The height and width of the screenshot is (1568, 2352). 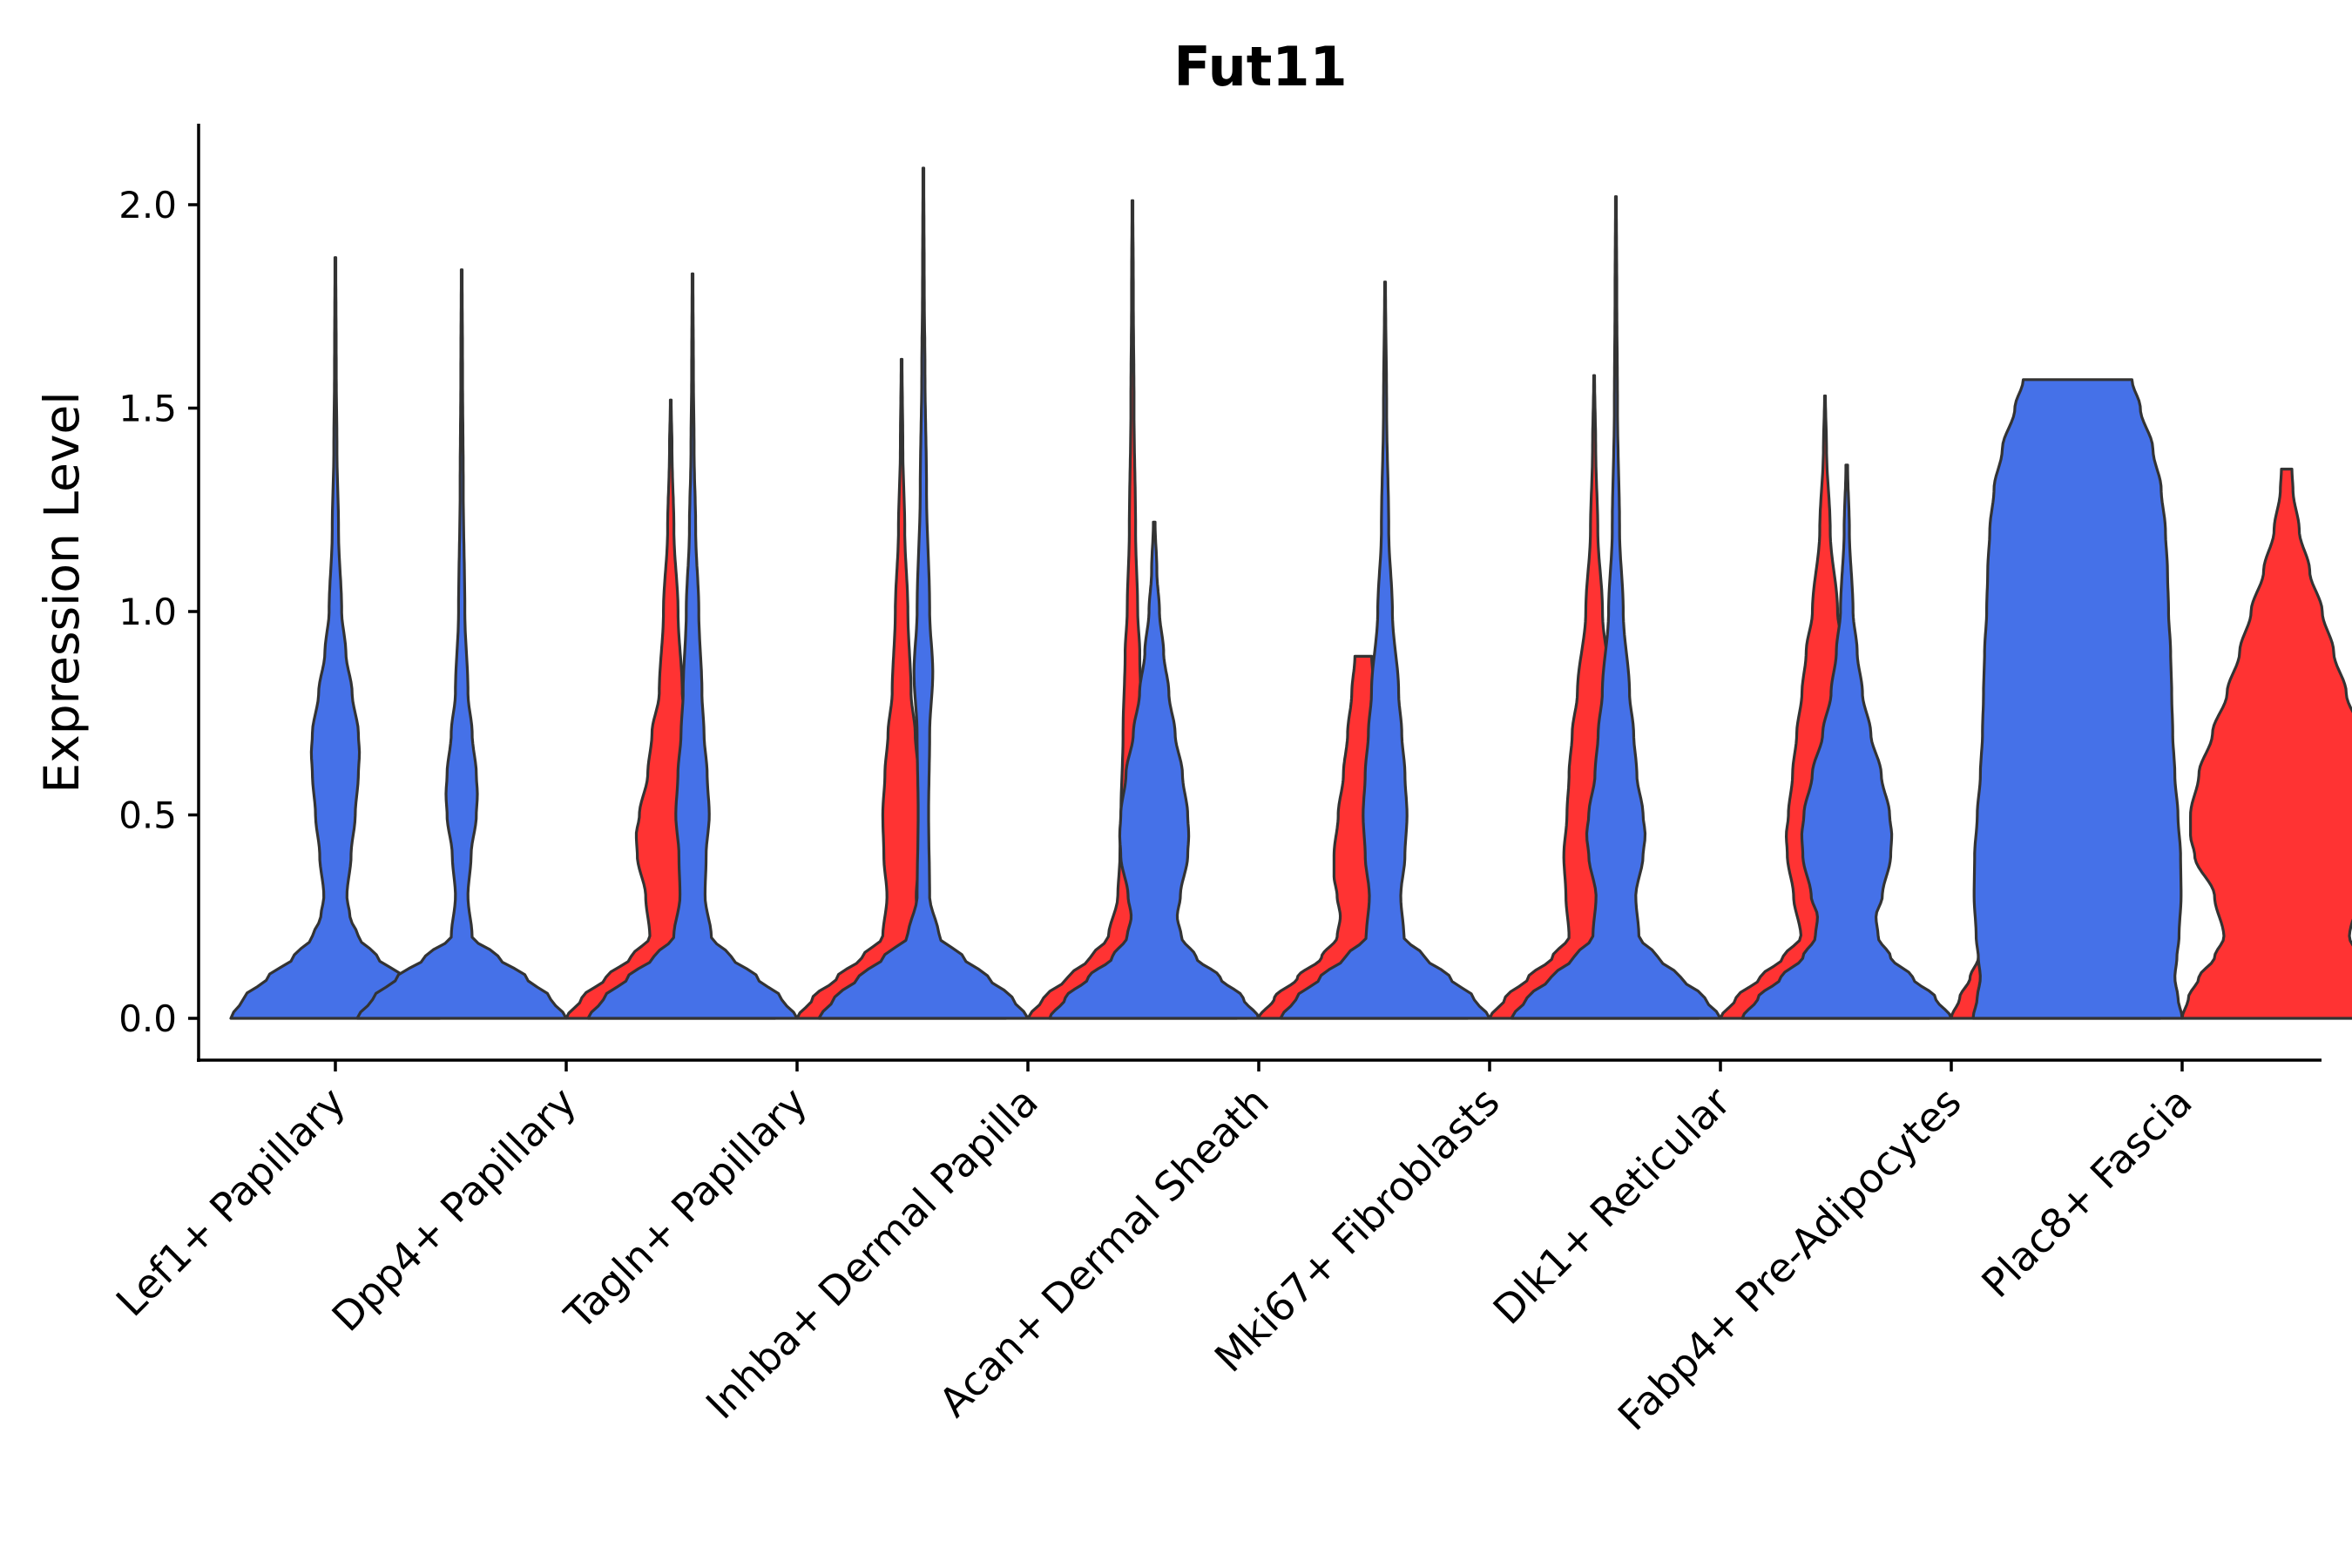 I want to click on y-tick-label: 0.0, so click(x=147, y=1018).